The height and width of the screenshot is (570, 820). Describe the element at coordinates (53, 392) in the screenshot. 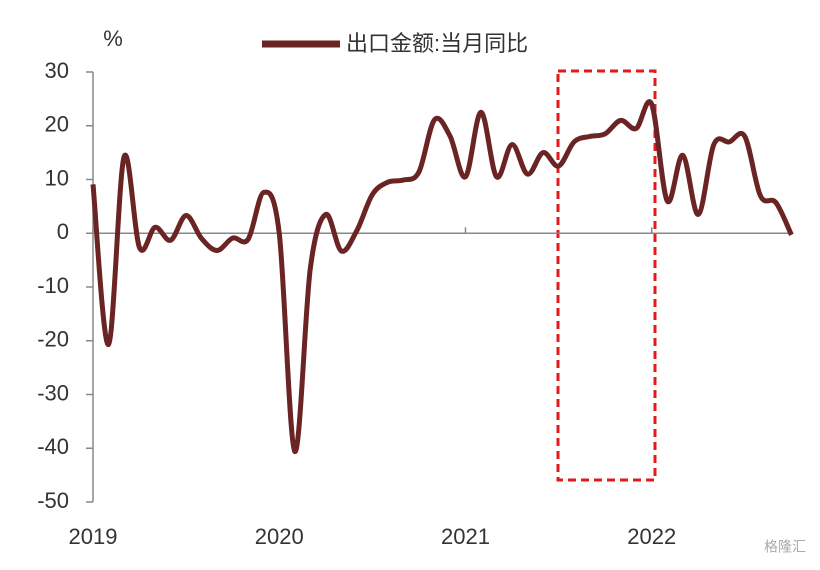

I see `y-tick-label: -30` at that location.